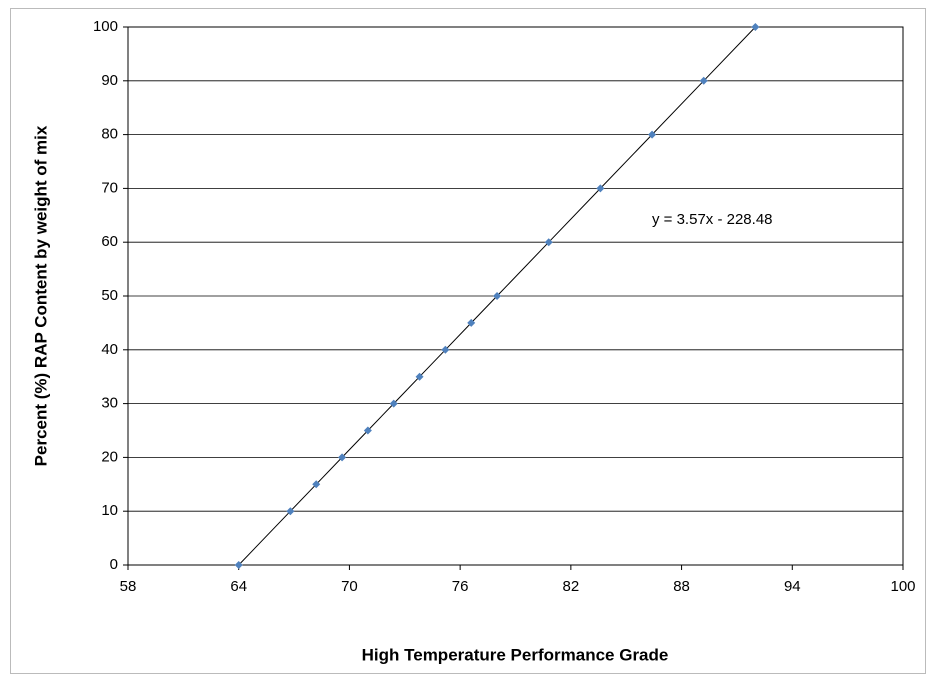 The width and height of the screenshot is (927, 675). I want to click on y-tick-label: 0, so click(114, 564).